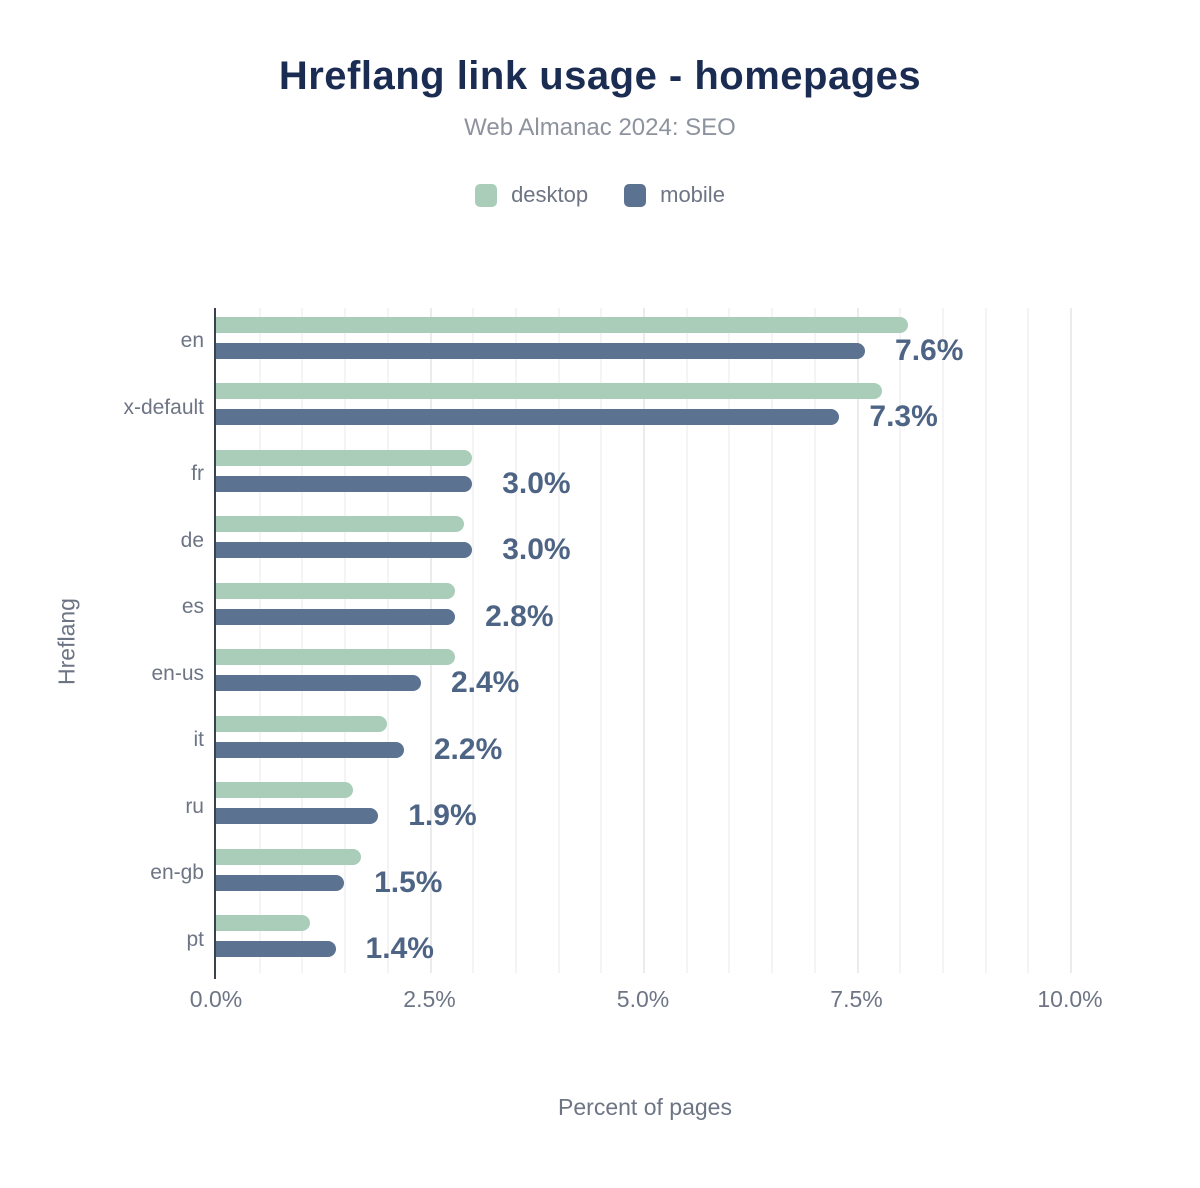 This screenshot has height=1188, width=1200. I want to click on mobile-bar-line: 7.3%, so click(645, 417).